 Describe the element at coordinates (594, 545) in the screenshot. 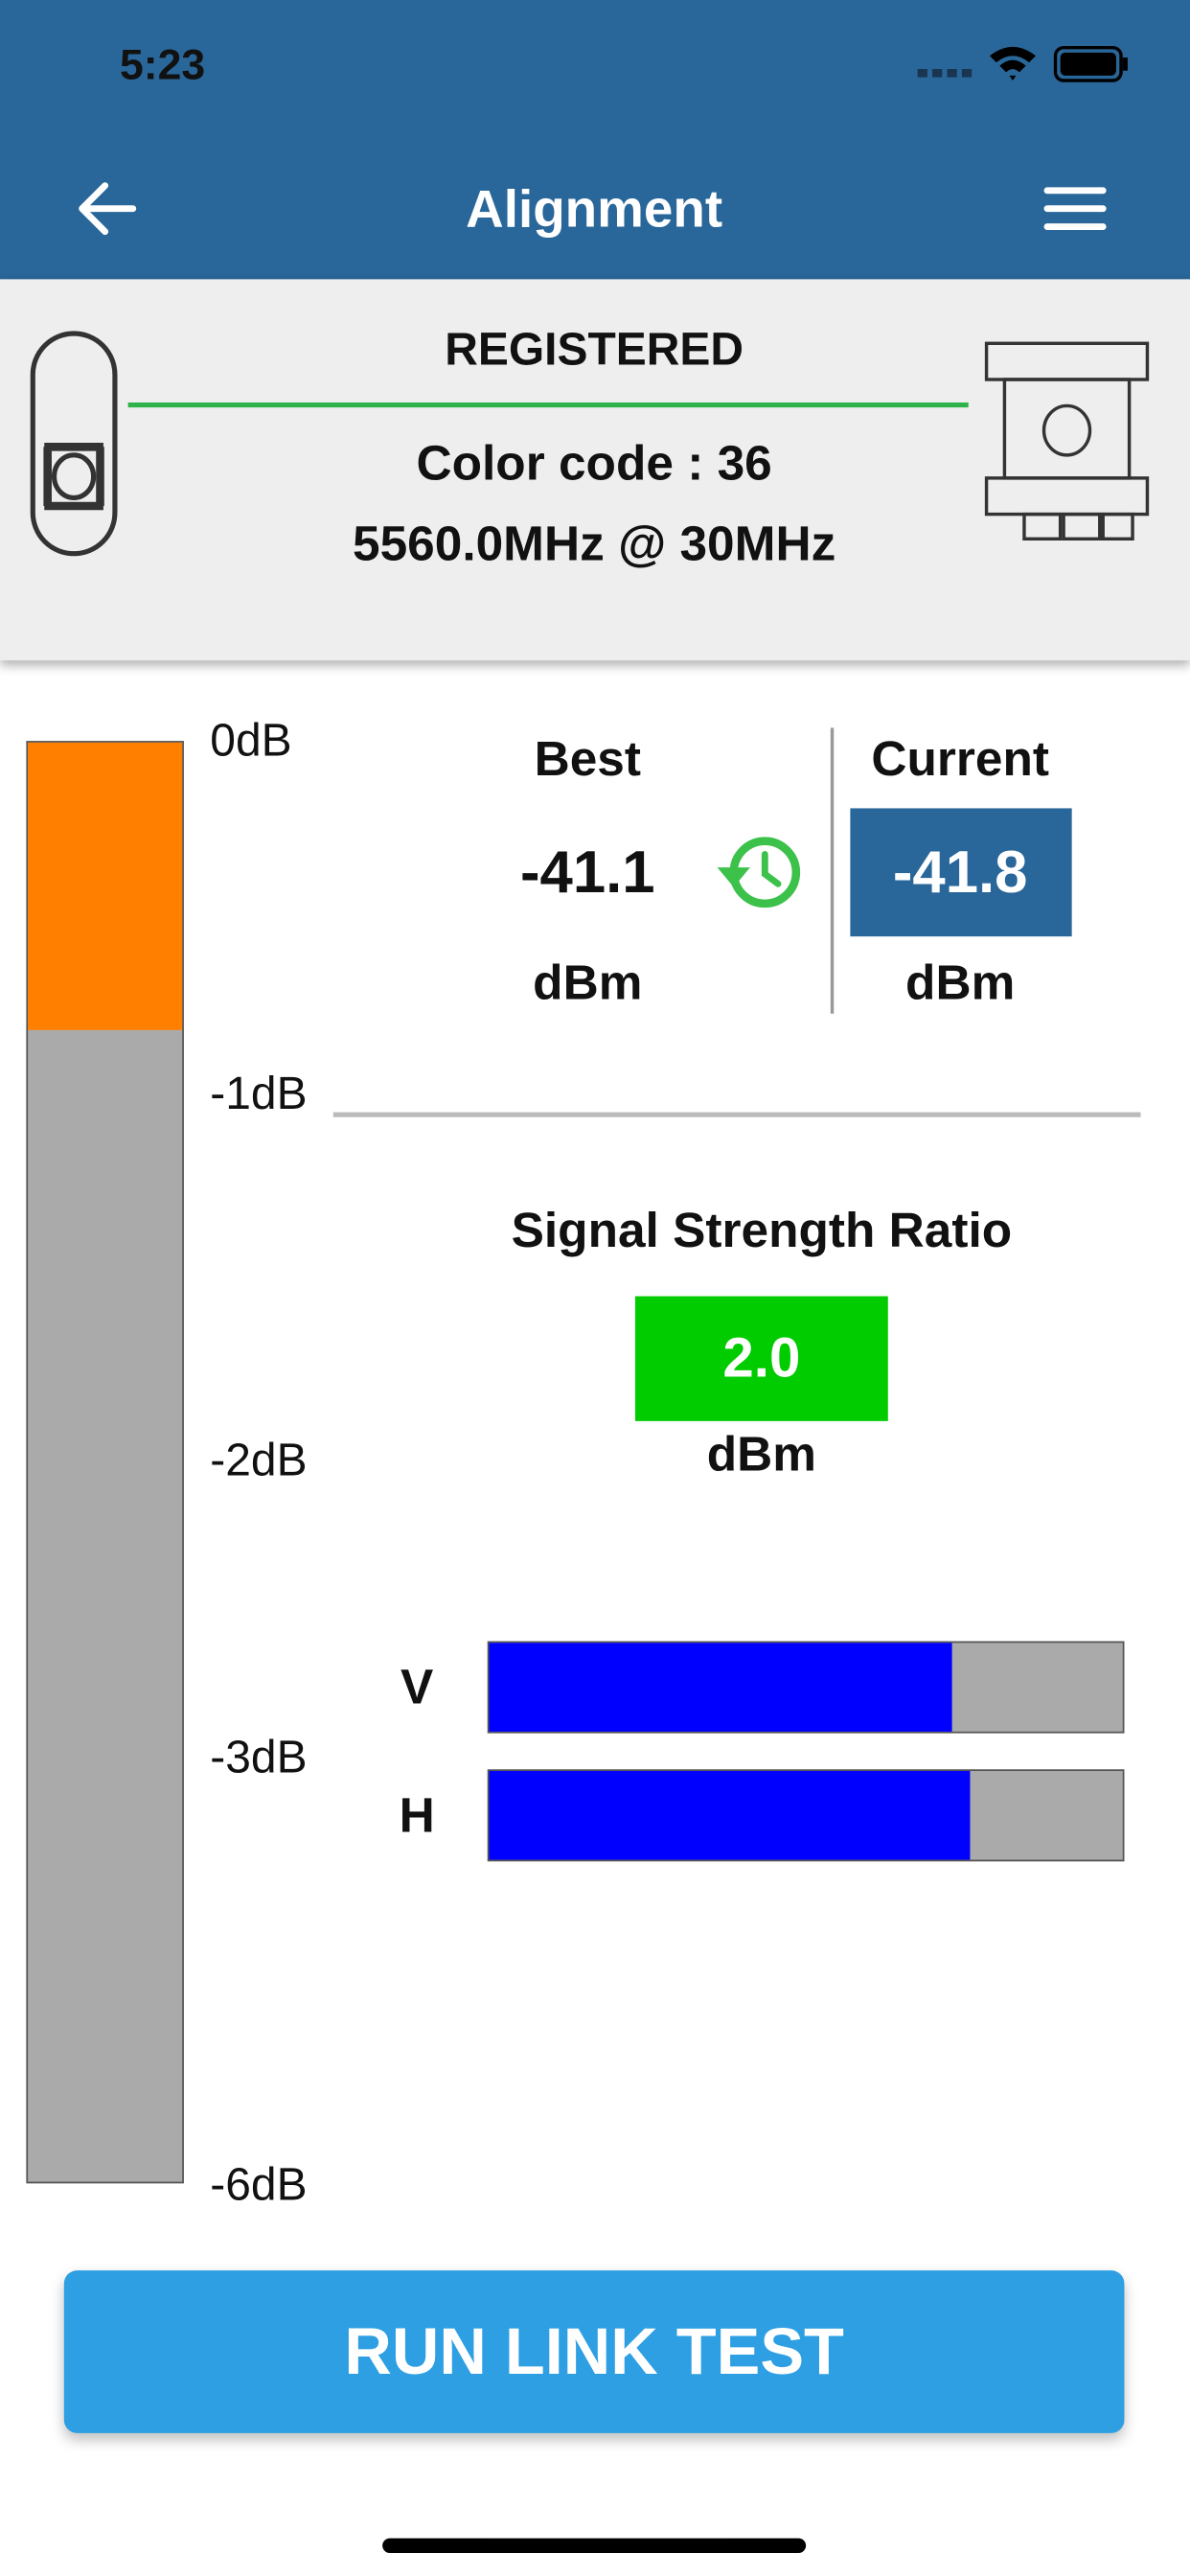

I see `frequency: 5560.0MHz @ 30MHz` at that location.